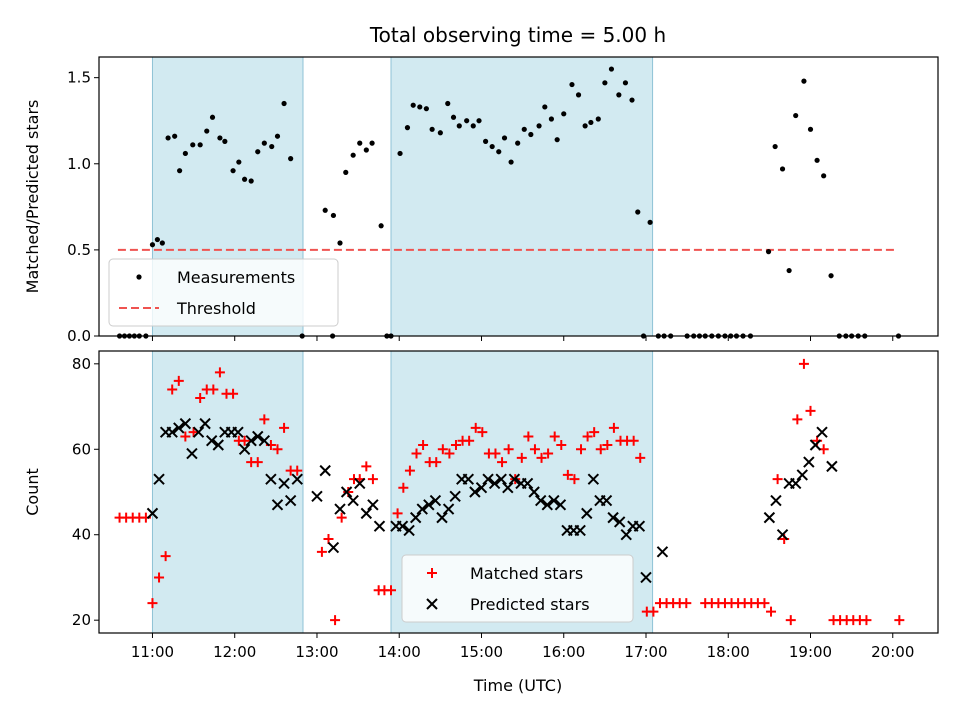 Image resolution: width=960 pixels, height=720 pixels. What do you see at coordinates (522, 196) in the screenshot?
I see `shaded-interval` at bounding box center [522, 196].